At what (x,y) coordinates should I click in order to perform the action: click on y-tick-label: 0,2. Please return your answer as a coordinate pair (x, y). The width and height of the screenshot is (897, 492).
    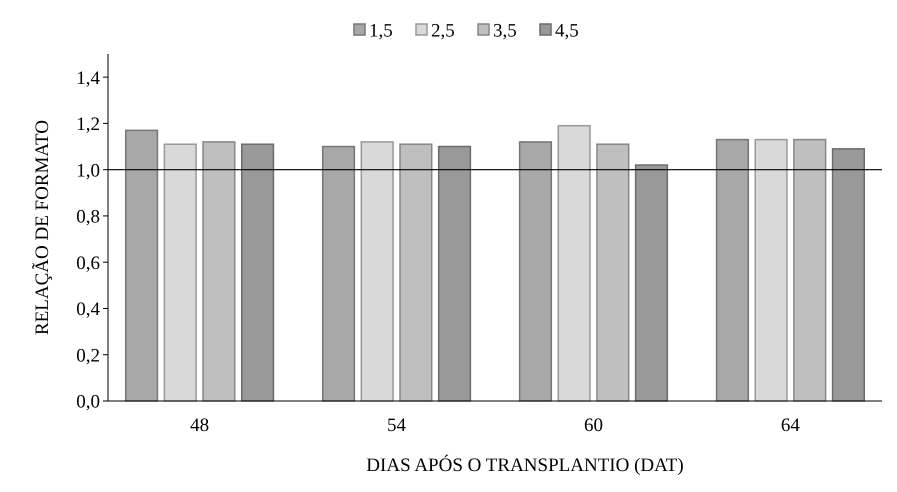
    Looking at the image, I should click on (88, 355).